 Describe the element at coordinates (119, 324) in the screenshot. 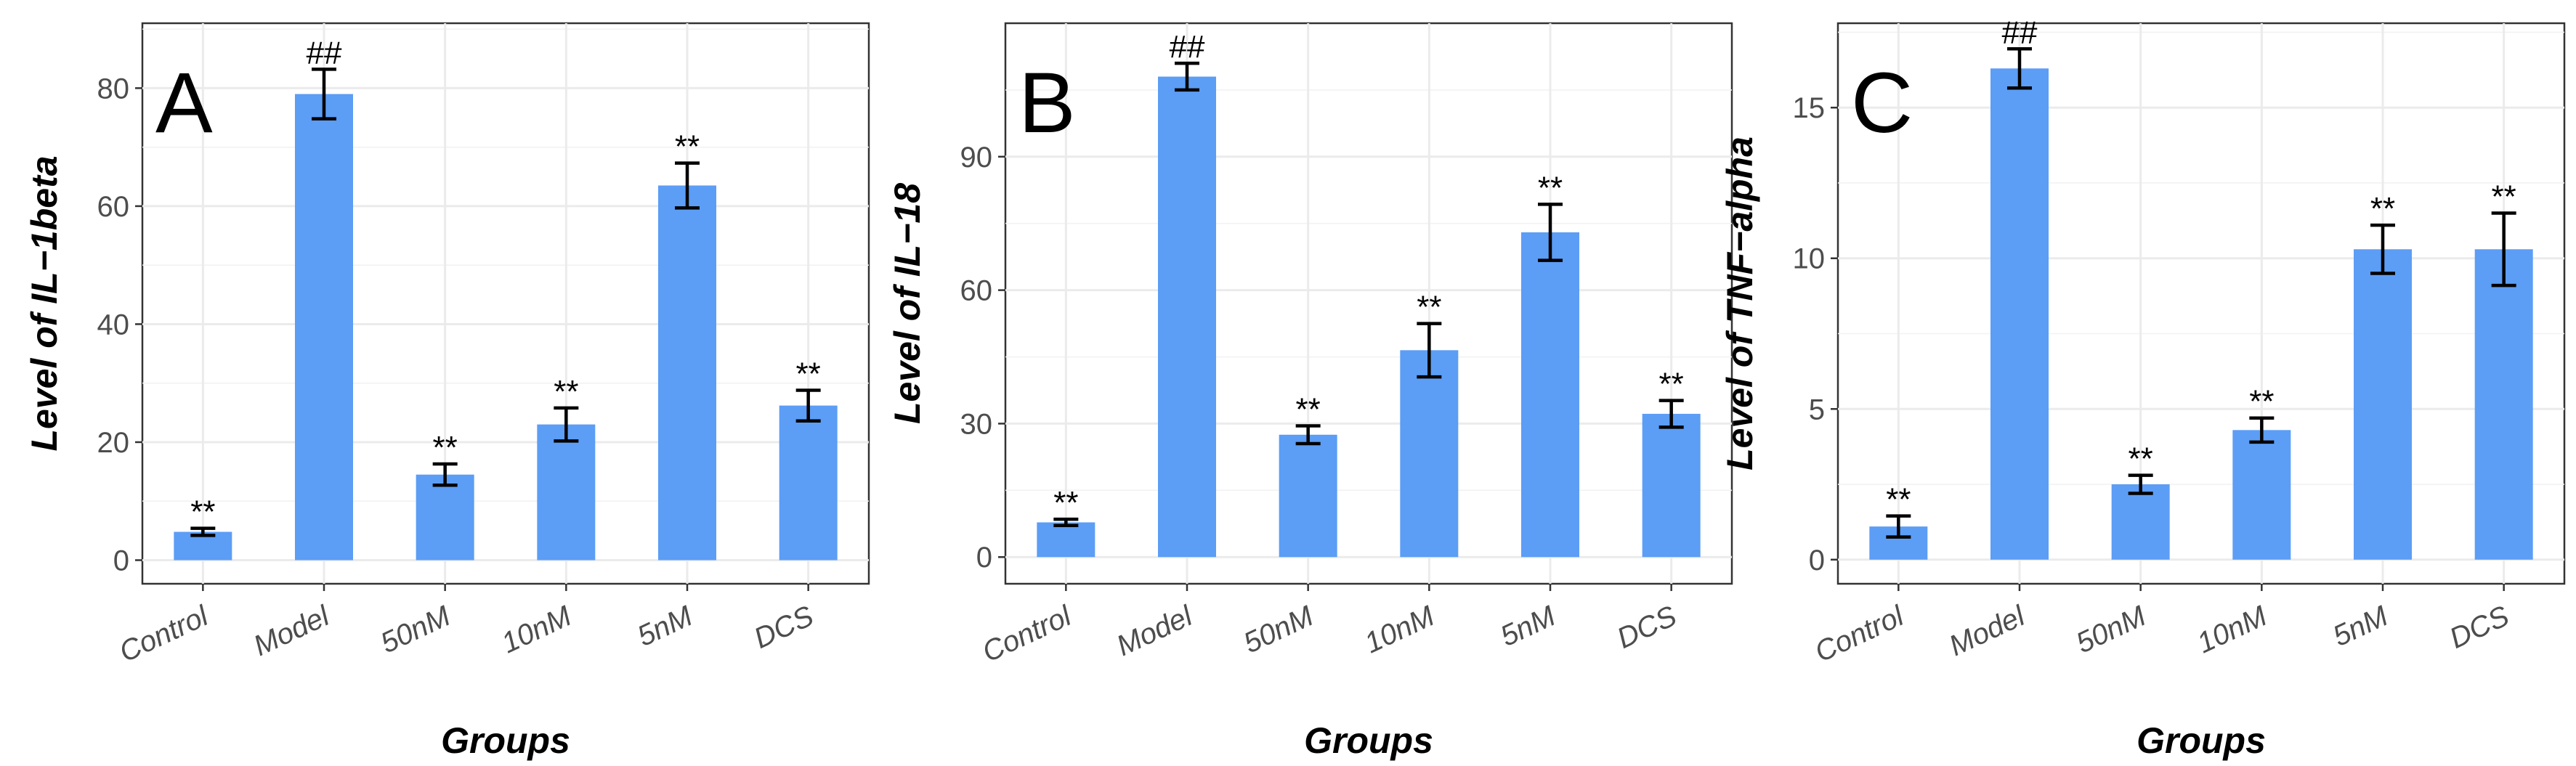

I see `panel-a-y-ticks: 0 20 40 60 80` at that location.